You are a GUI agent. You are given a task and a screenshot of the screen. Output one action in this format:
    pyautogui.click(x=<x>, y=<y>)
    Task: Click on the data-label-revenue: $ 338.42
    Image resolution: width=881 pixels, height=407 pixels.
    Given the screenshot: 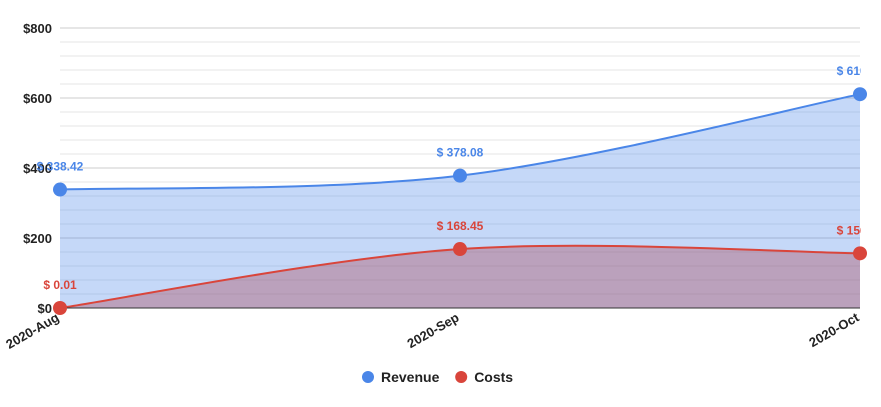 What is the action you would take?
    pyautogui.click(x=60, y=167)
    